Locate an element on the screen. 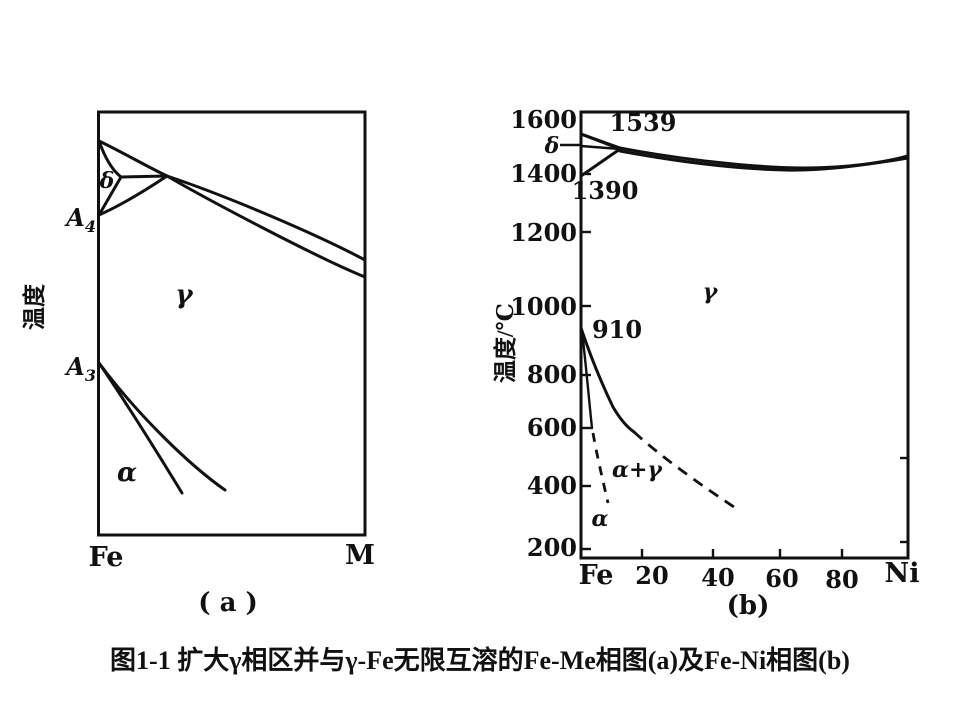  panel-b-liquidus-curve is located at coordinates (744, 151).